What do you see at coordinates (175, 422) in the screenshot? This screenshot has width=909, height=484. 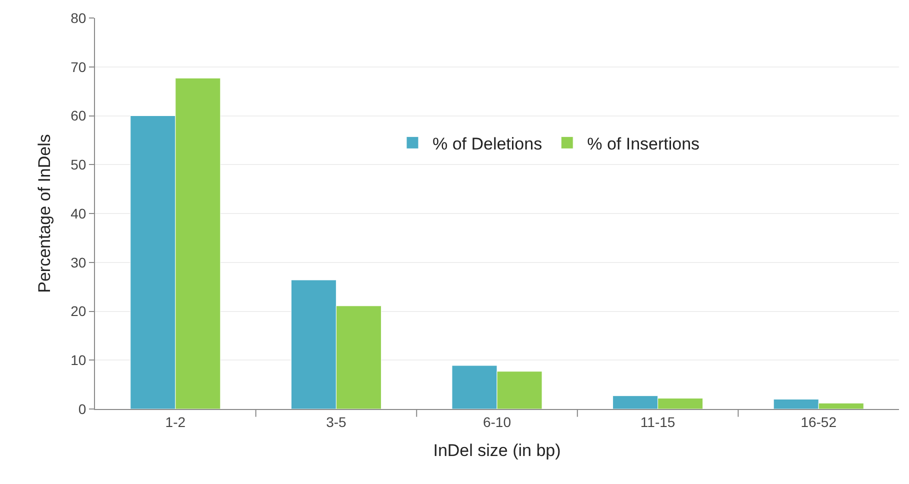 I see `x-tick-label: 1-2` at bounding box center [175, 422].